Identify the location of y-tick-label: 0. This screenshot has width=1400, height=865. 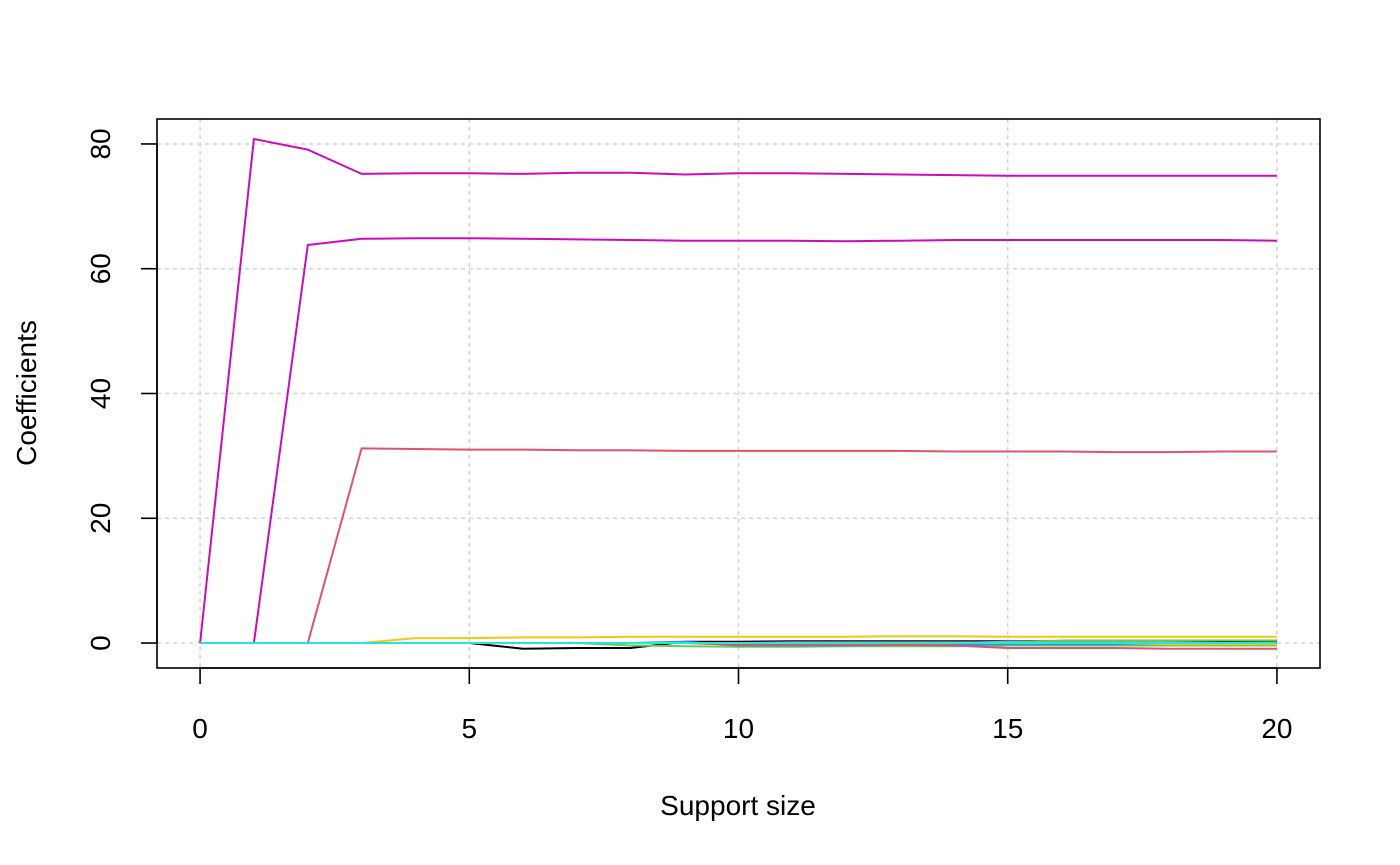
(100, 643).